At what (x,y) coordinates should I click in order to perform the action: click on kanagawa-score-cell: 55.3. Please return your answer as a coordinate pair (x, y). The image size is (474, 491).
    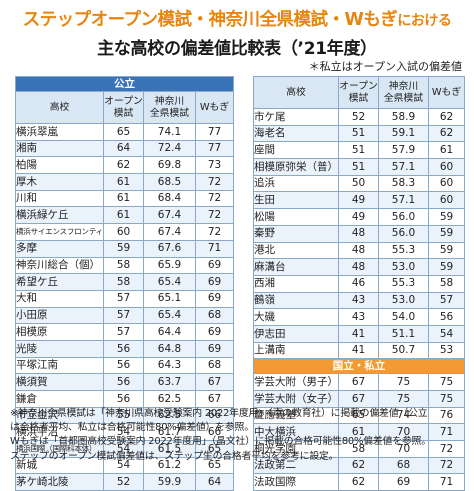
    Looking at the image, I should click on (403, 283).